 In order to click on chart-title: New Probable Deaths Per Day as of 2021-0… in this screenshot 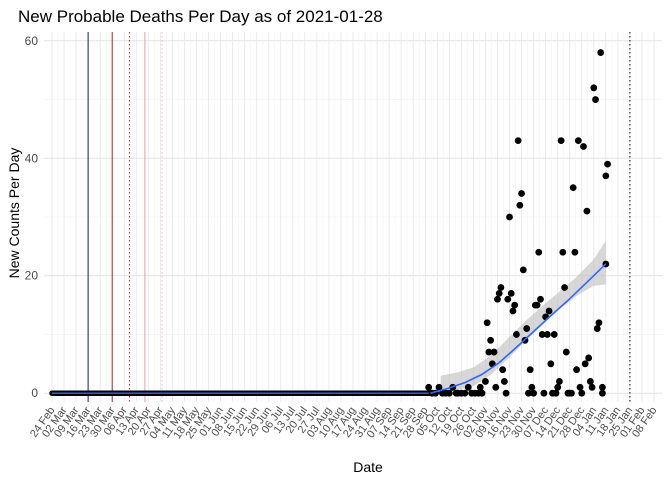, I will do `click(200, 16)`.